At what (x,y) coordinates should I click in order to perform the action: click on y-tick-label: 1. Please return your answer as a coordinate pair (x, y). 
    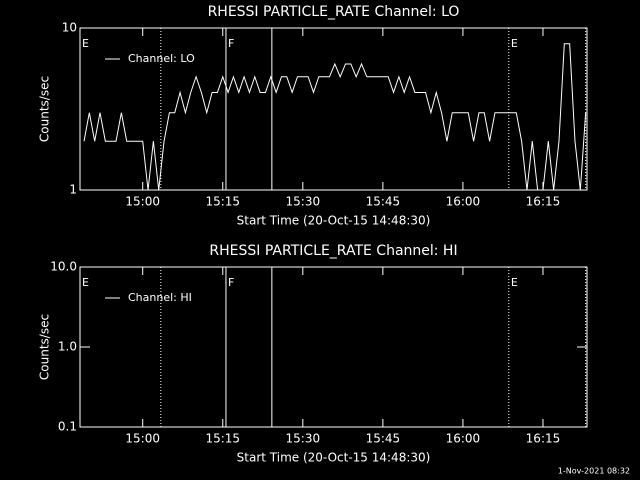
    Looking at the image, I should click on (73, 190).